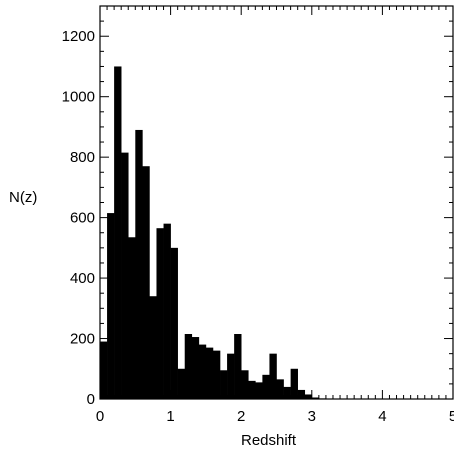 The width and height of the screenshot is (454, 452). What do you see at coordinates (241, 416) in the screenshot?
I see `x-tick-label: 2` at bounding box center [241, 416].